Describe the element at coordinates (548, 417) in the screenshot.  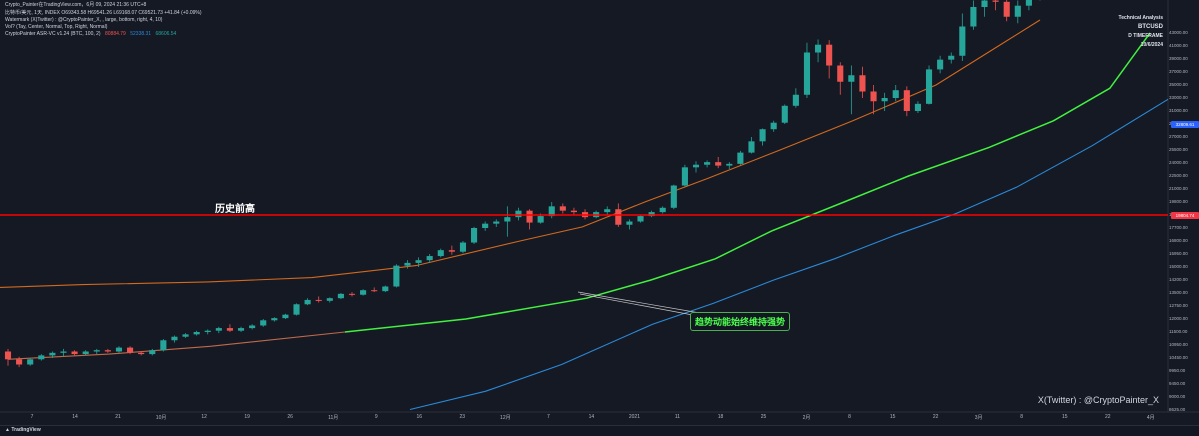
I see `time-tick-label: 7` at that location.